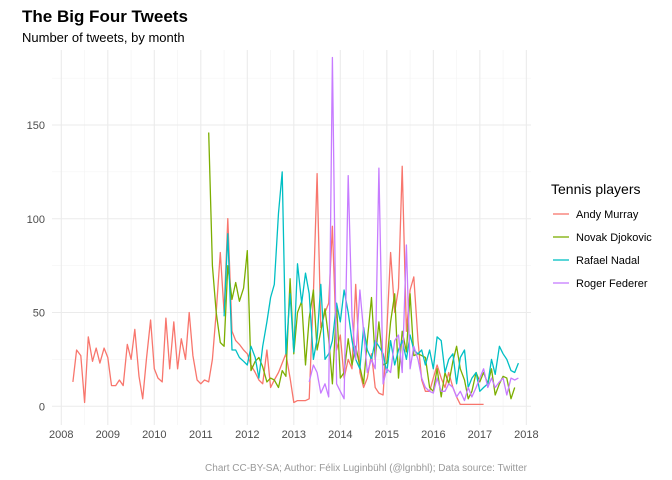 This screenshot has height=480, width=672. Describe the element at coordinates (340, 435) in the screenshot. I see `x-tick-label: 2014` at that location.